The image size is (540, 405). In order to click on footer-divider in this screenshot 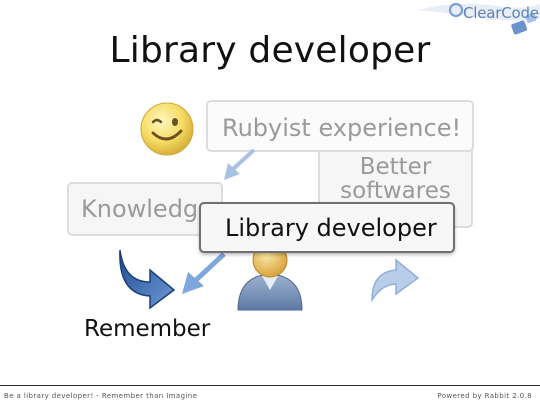, I will do `click(270, 385)`.